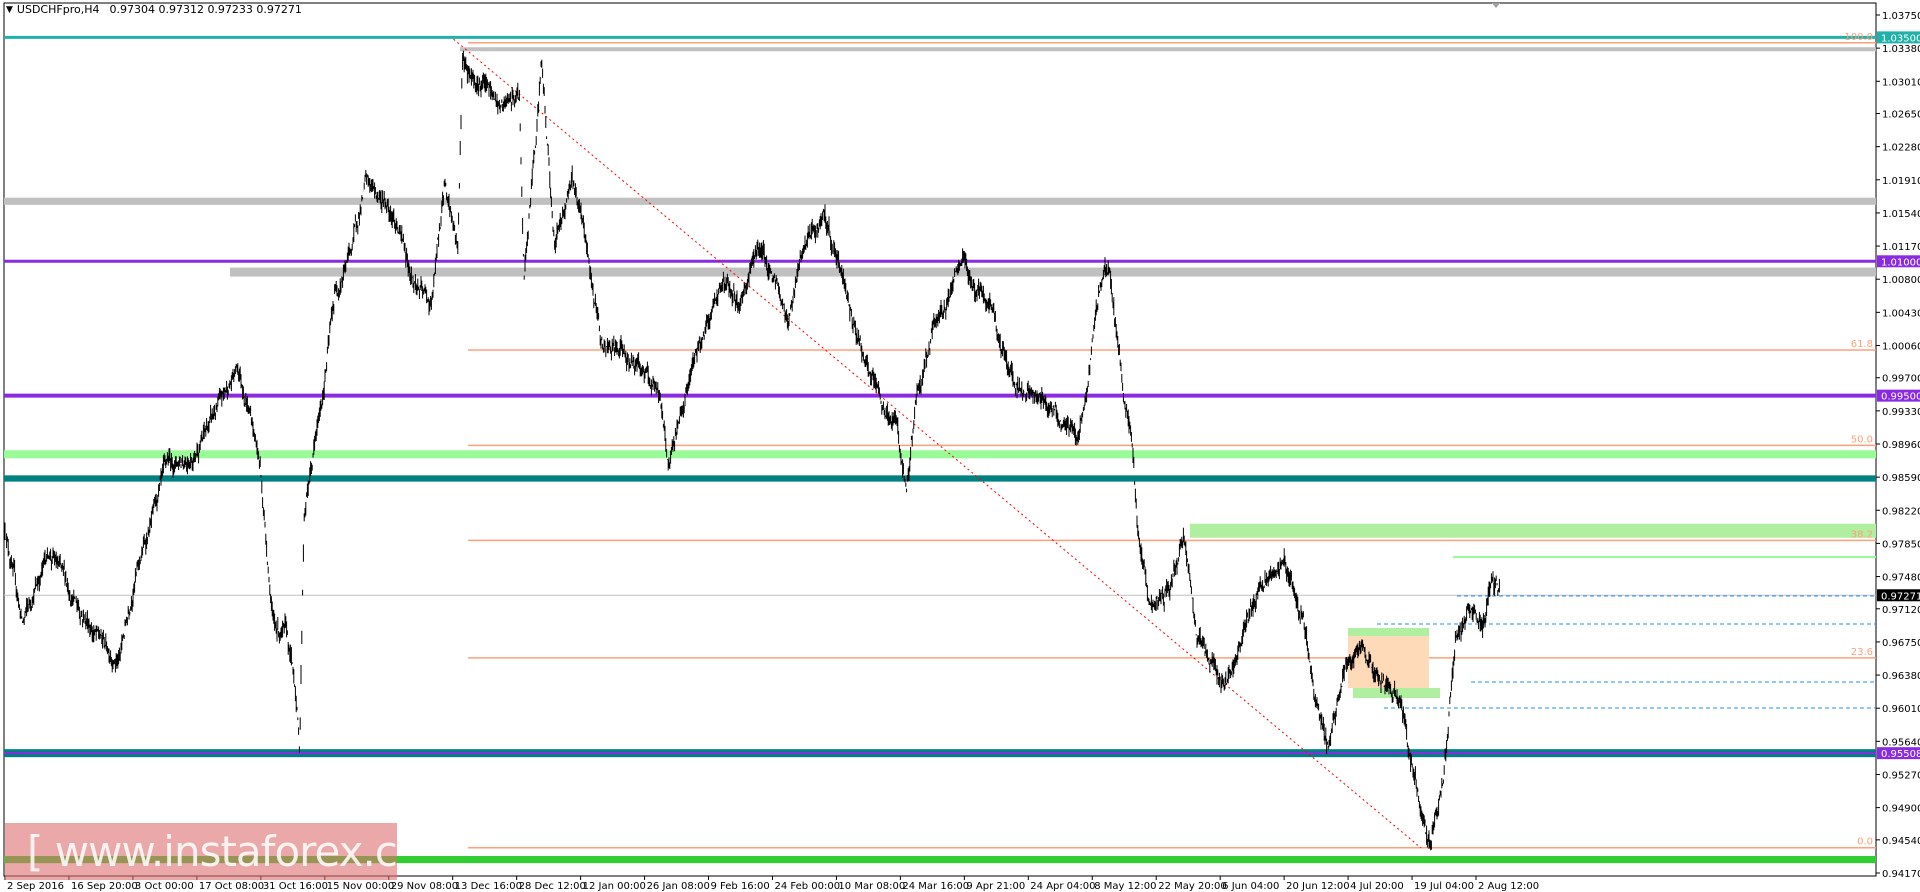 This screenshot has width=1920, height=892. What do you see at coordinates (1901, 676) in the screenshot?
I see `price-tick-label: 0.96380` at bounding box center [1901, 676].